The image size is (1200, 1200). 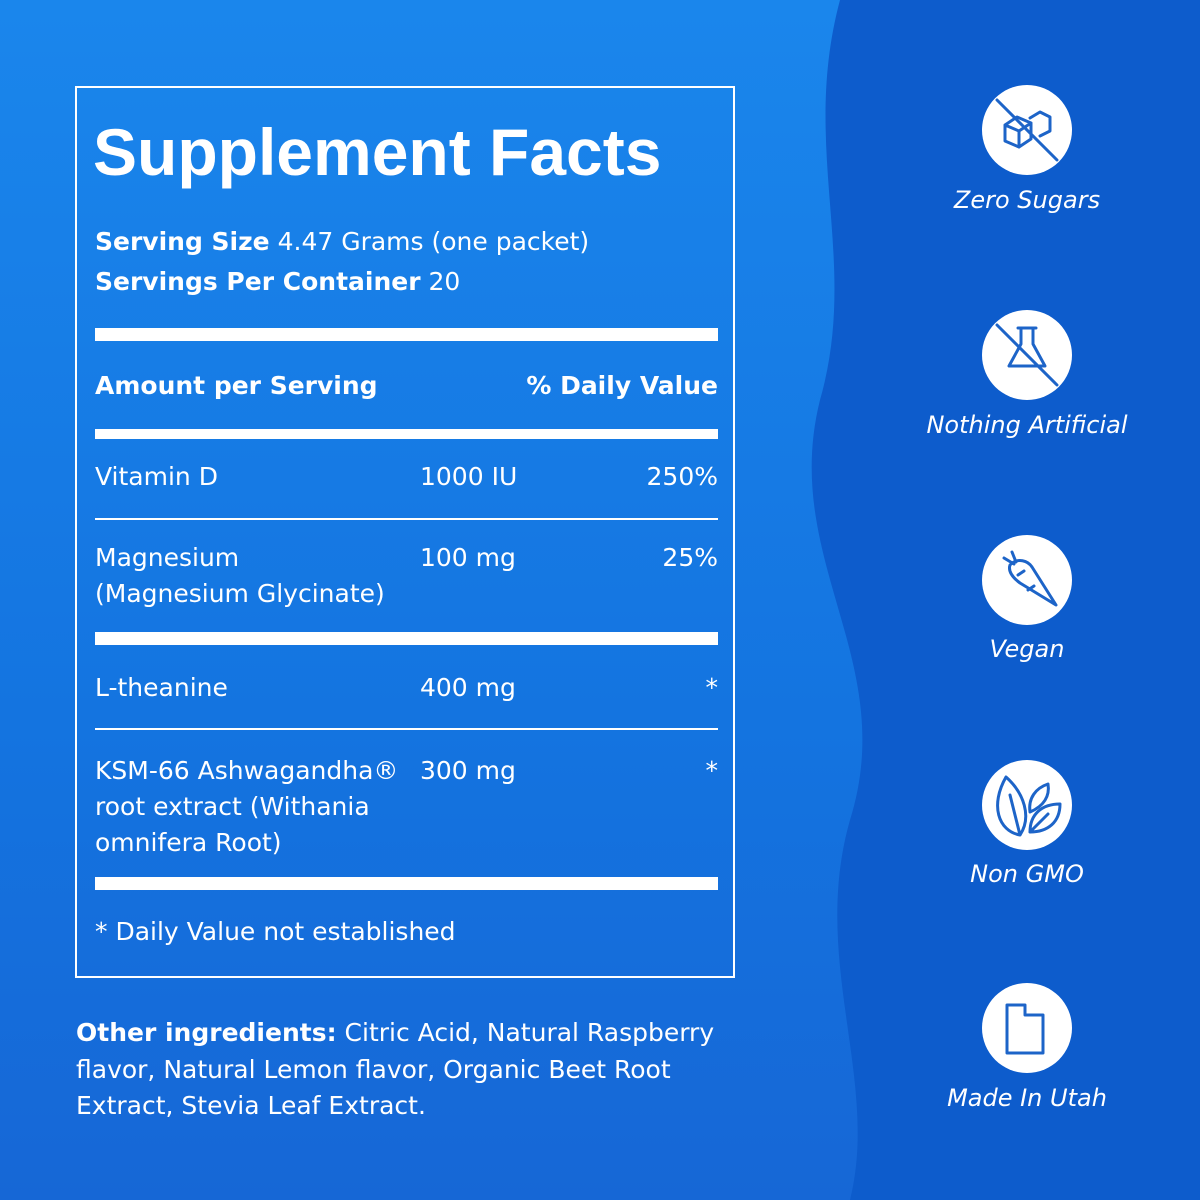 I want to click on badge-label: Zero Sugars, so click(x=1027, y=200).